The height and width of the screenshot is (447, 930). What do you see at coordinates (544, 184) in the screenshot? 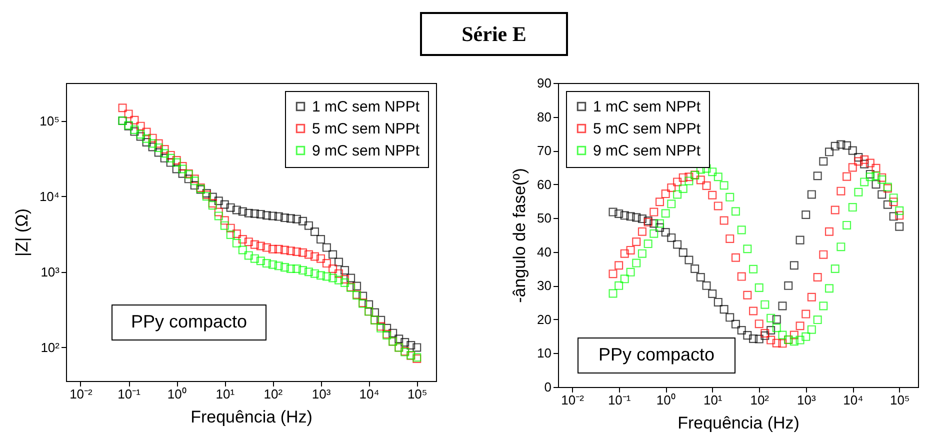
I see `y-tick-label: 60` at bounding box center [544, 184].